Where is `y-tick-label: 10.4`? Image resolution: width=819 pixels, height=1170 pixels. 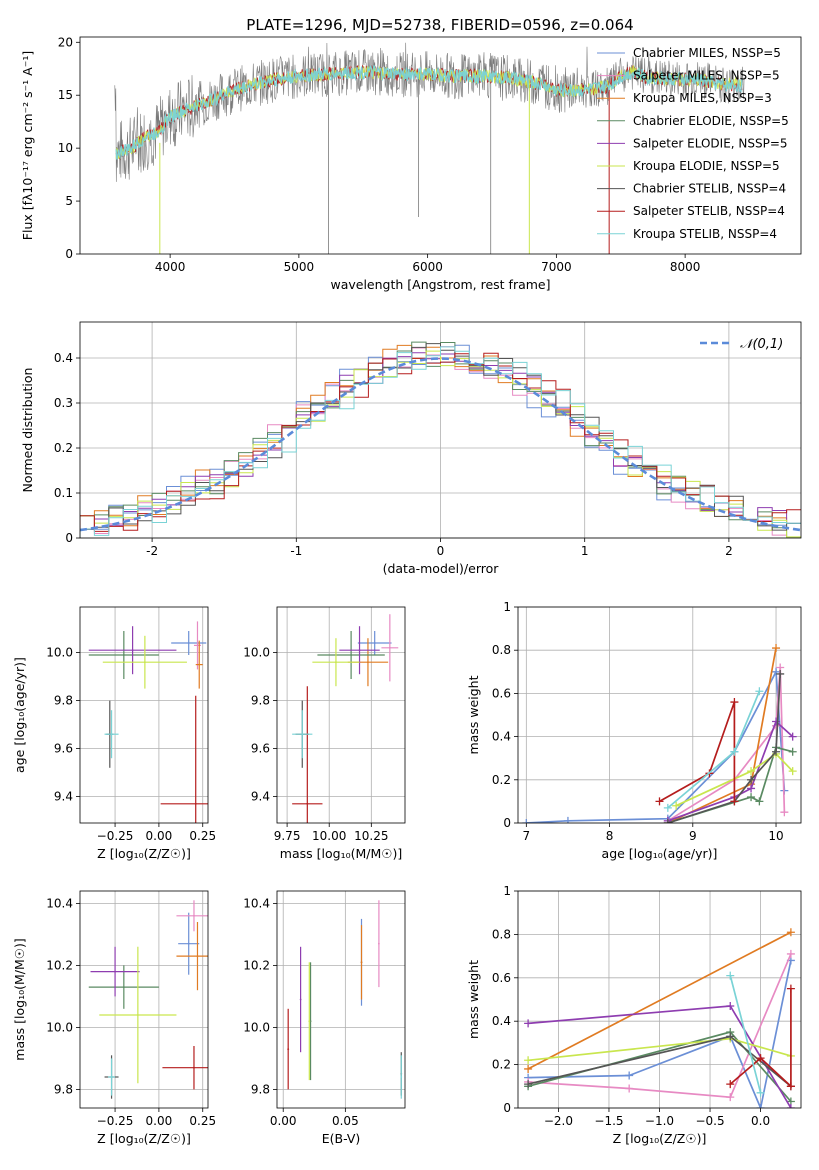
y-tick-label: 10.4 is located at coordinates (256, 903).